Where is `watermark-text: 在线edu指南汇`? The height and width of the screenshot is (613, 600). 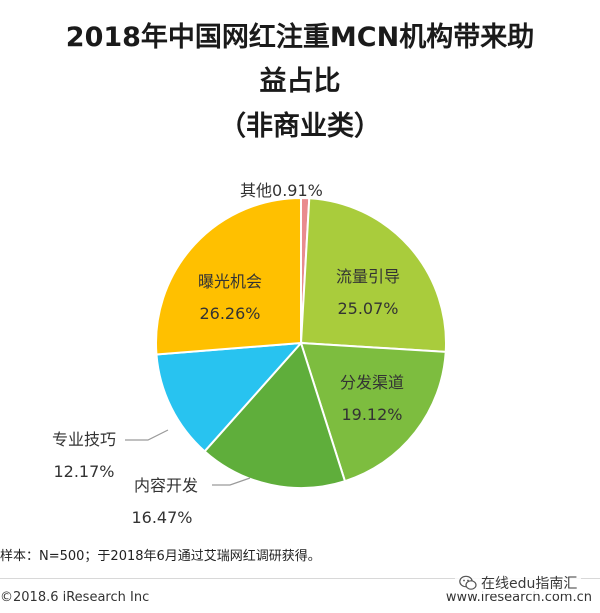 watermark-text: 在线edu指南汇 is located at coordinates (529, 584).